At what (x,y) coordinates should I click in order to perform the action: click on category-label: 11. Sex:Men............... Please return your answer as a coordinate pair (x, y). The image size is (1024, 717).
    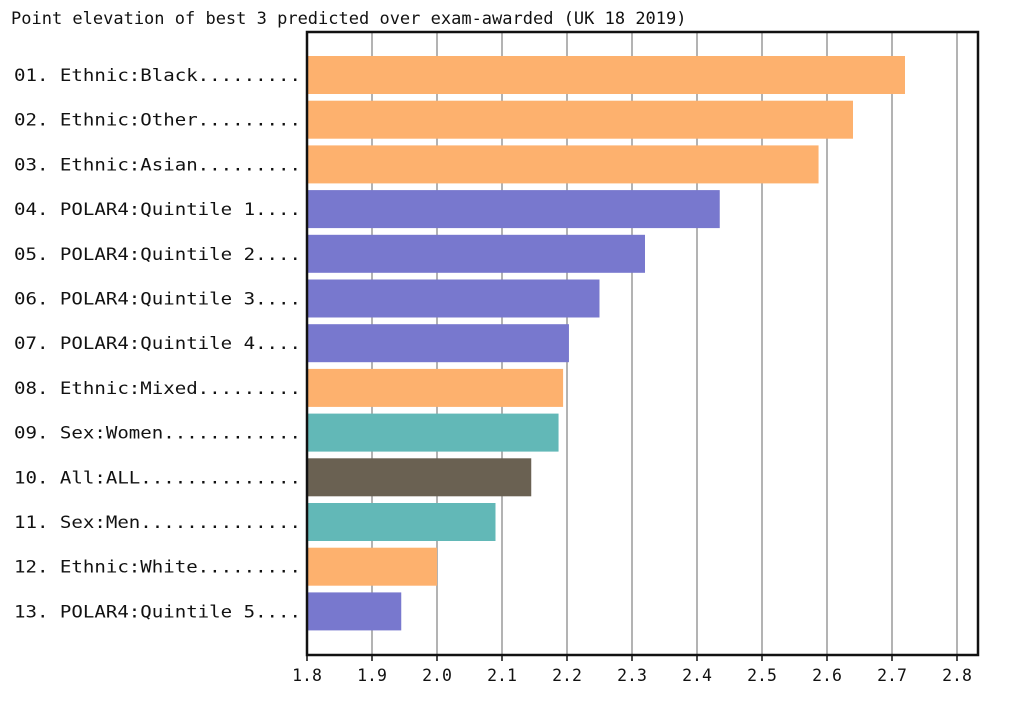
    Looking at the image, I should click on (157, 522).